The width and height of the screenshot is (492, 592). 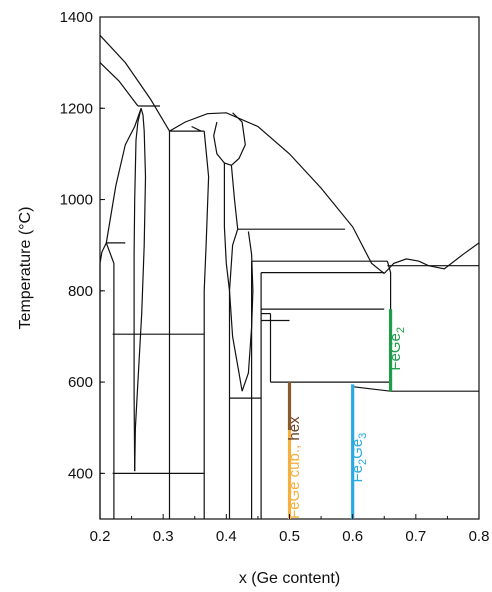 I want to click on y-axis-title: Temperature (°C), so click(x=25, y=268).